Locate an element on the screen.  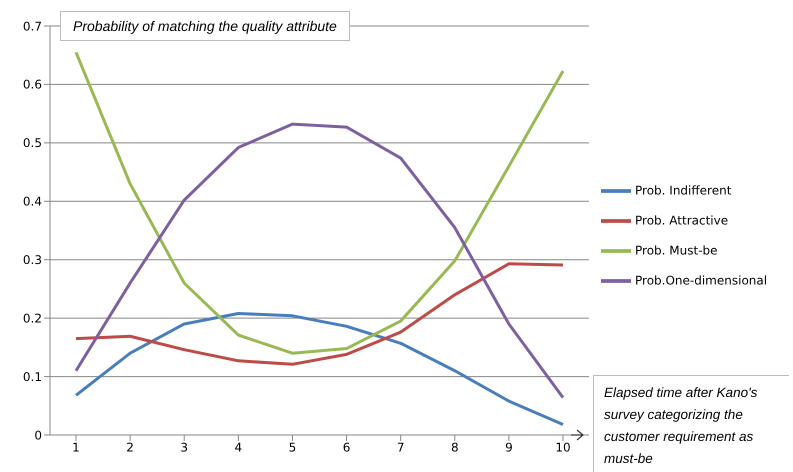
x-tick-label: 2 is located at coordinates (130, 447).